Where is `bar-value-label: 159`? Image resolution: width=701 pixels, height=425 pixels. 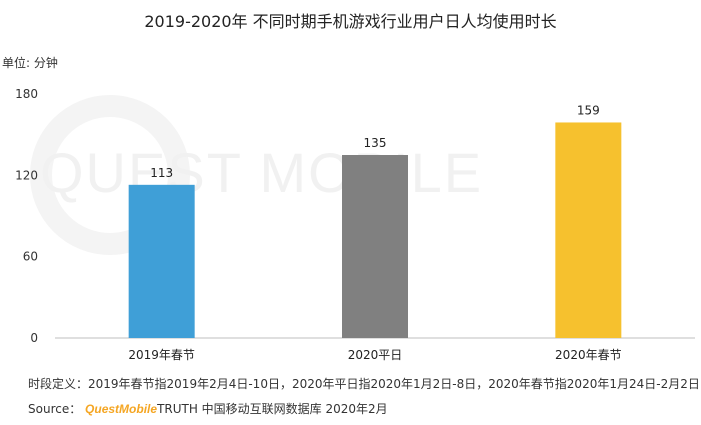
bar-value-label: 159 is located at coordinates (588, 110).